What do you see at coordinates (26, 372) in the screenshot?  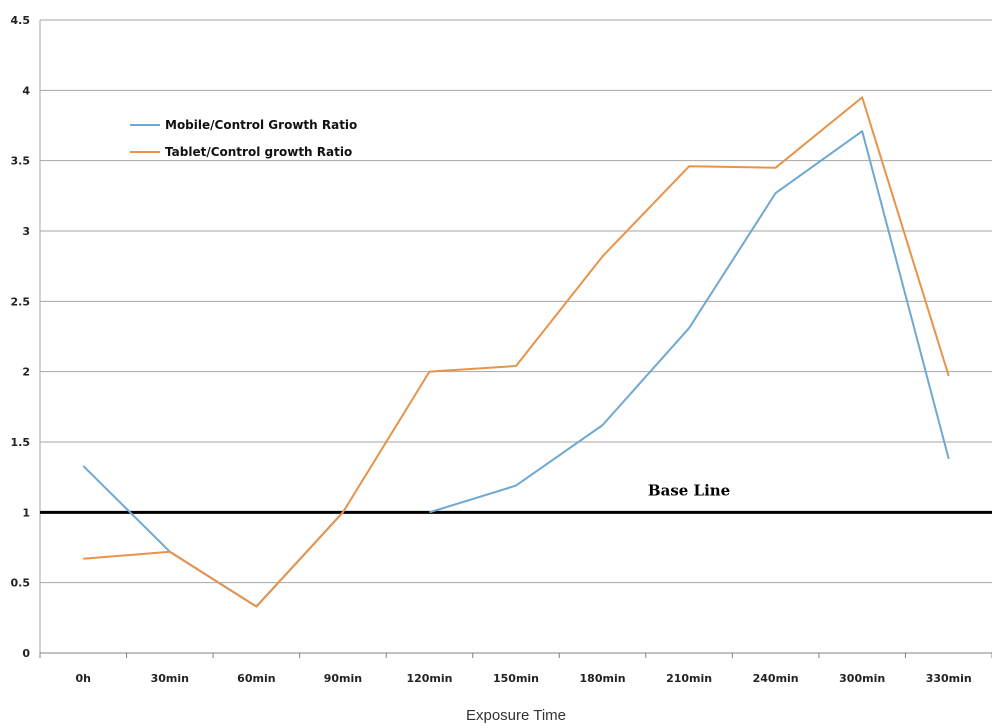 I see `y-tick-label: 2` at bounding box center [26, 372].